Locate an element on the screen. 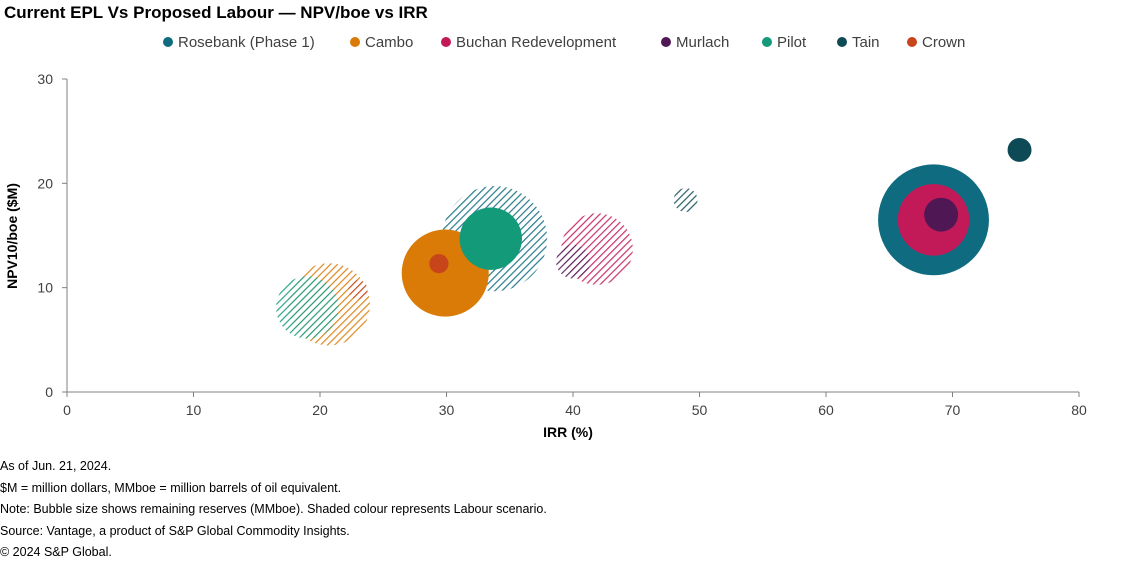 This screenshot has height=564, width=1125. legend-swatch-pilot is located at coordinates (767, 42).